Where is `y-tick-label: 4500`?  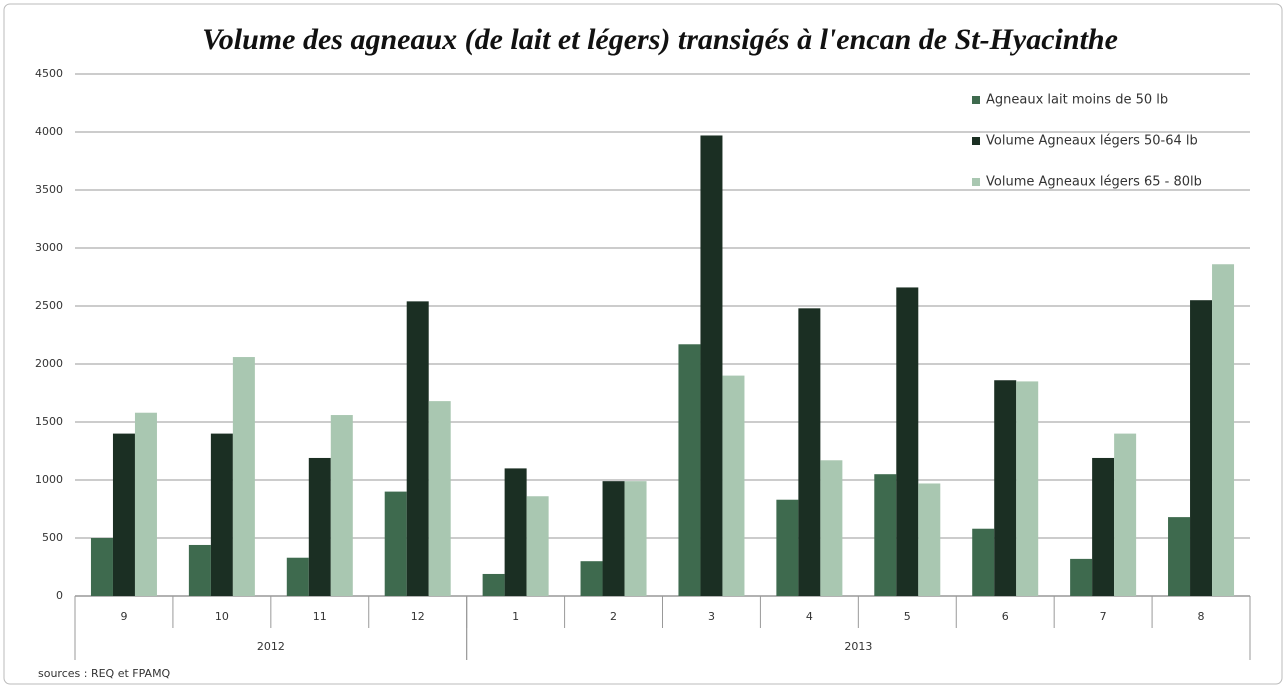 y-tick-label: 4500 is located at coordinates (49, 73).